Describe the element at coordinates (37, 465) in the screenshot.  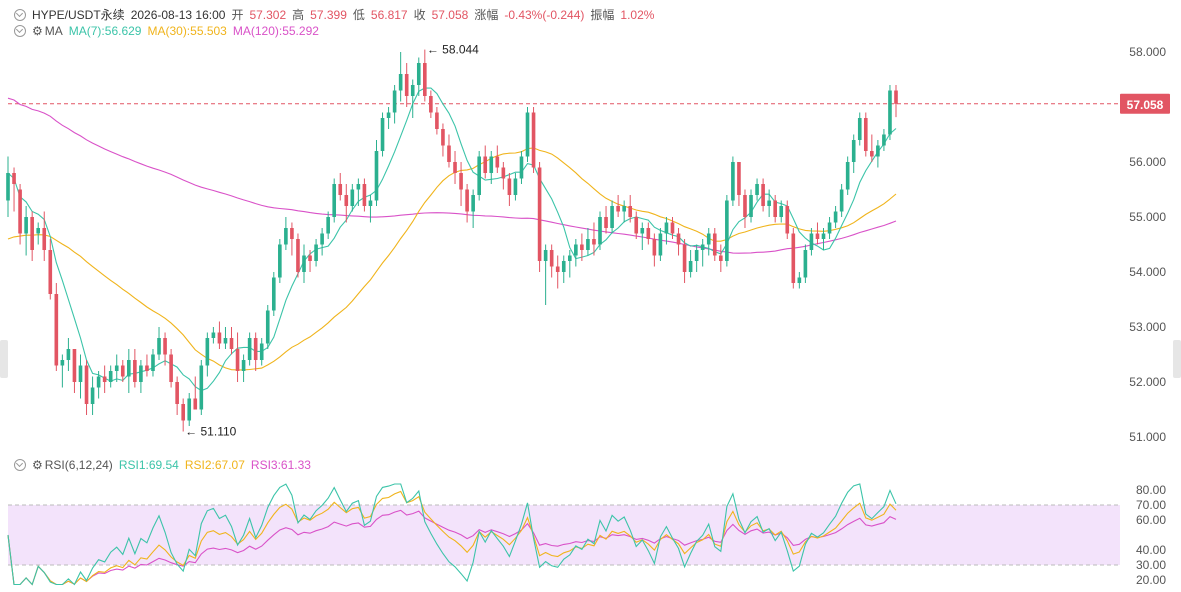
I see `rsi-settings-icon: ⚙` at that location.